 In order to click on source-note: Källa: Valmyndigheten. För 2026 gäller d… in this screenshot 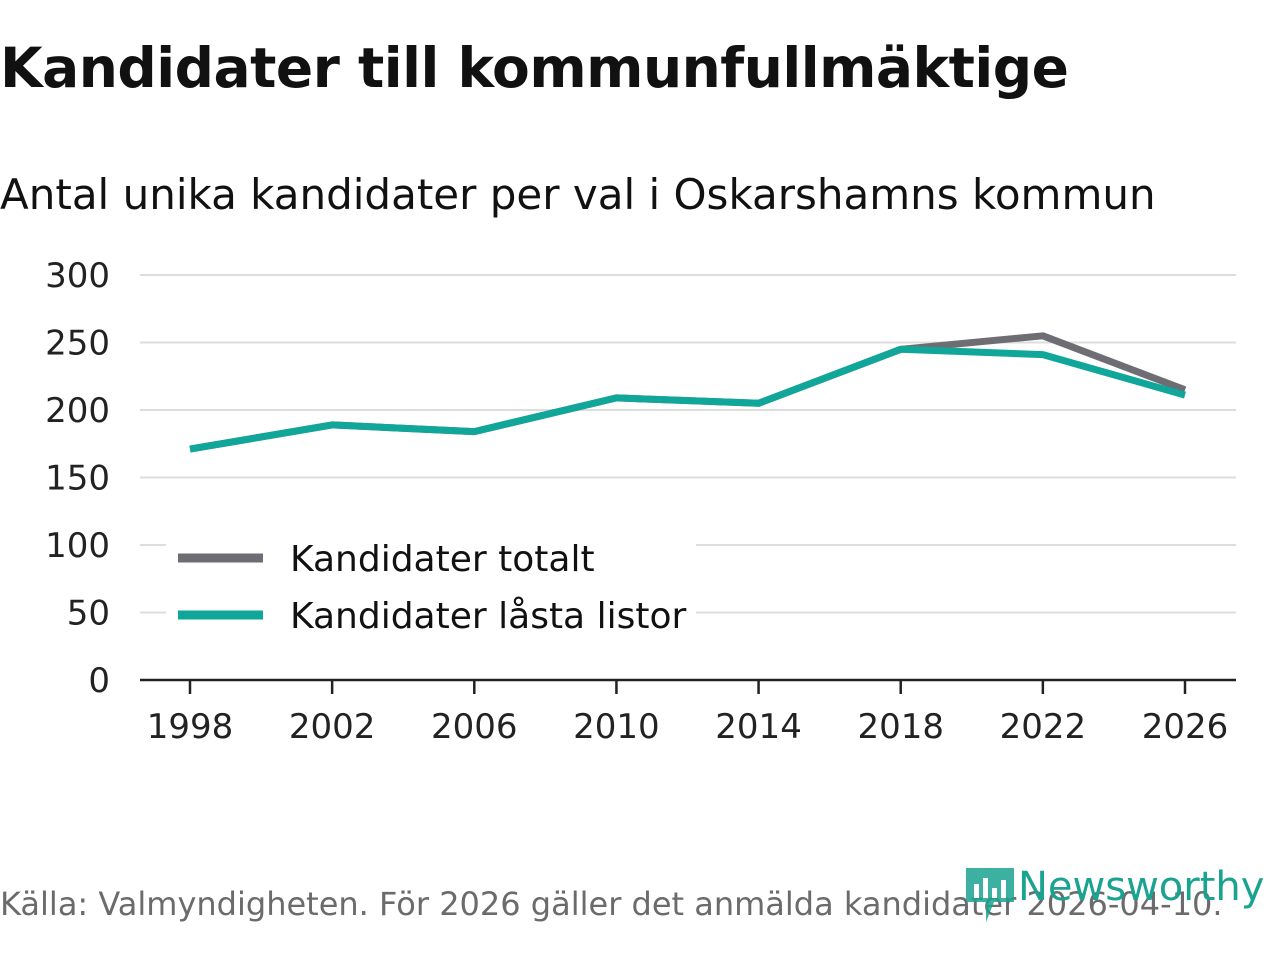, I will do `click(611, 904)`.